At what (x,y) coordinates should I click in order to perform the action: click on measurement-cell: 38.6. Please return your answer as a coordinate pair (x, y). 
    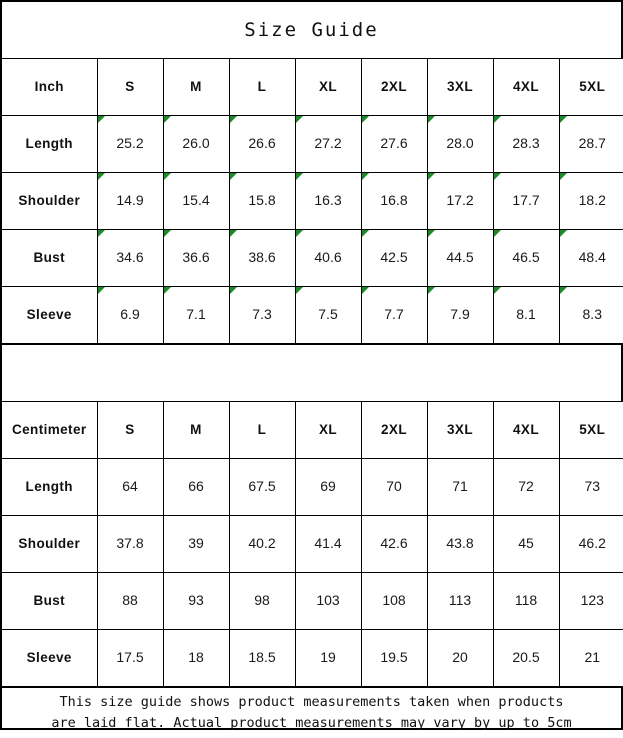
    Looking at the image, I should click on (262, 258).